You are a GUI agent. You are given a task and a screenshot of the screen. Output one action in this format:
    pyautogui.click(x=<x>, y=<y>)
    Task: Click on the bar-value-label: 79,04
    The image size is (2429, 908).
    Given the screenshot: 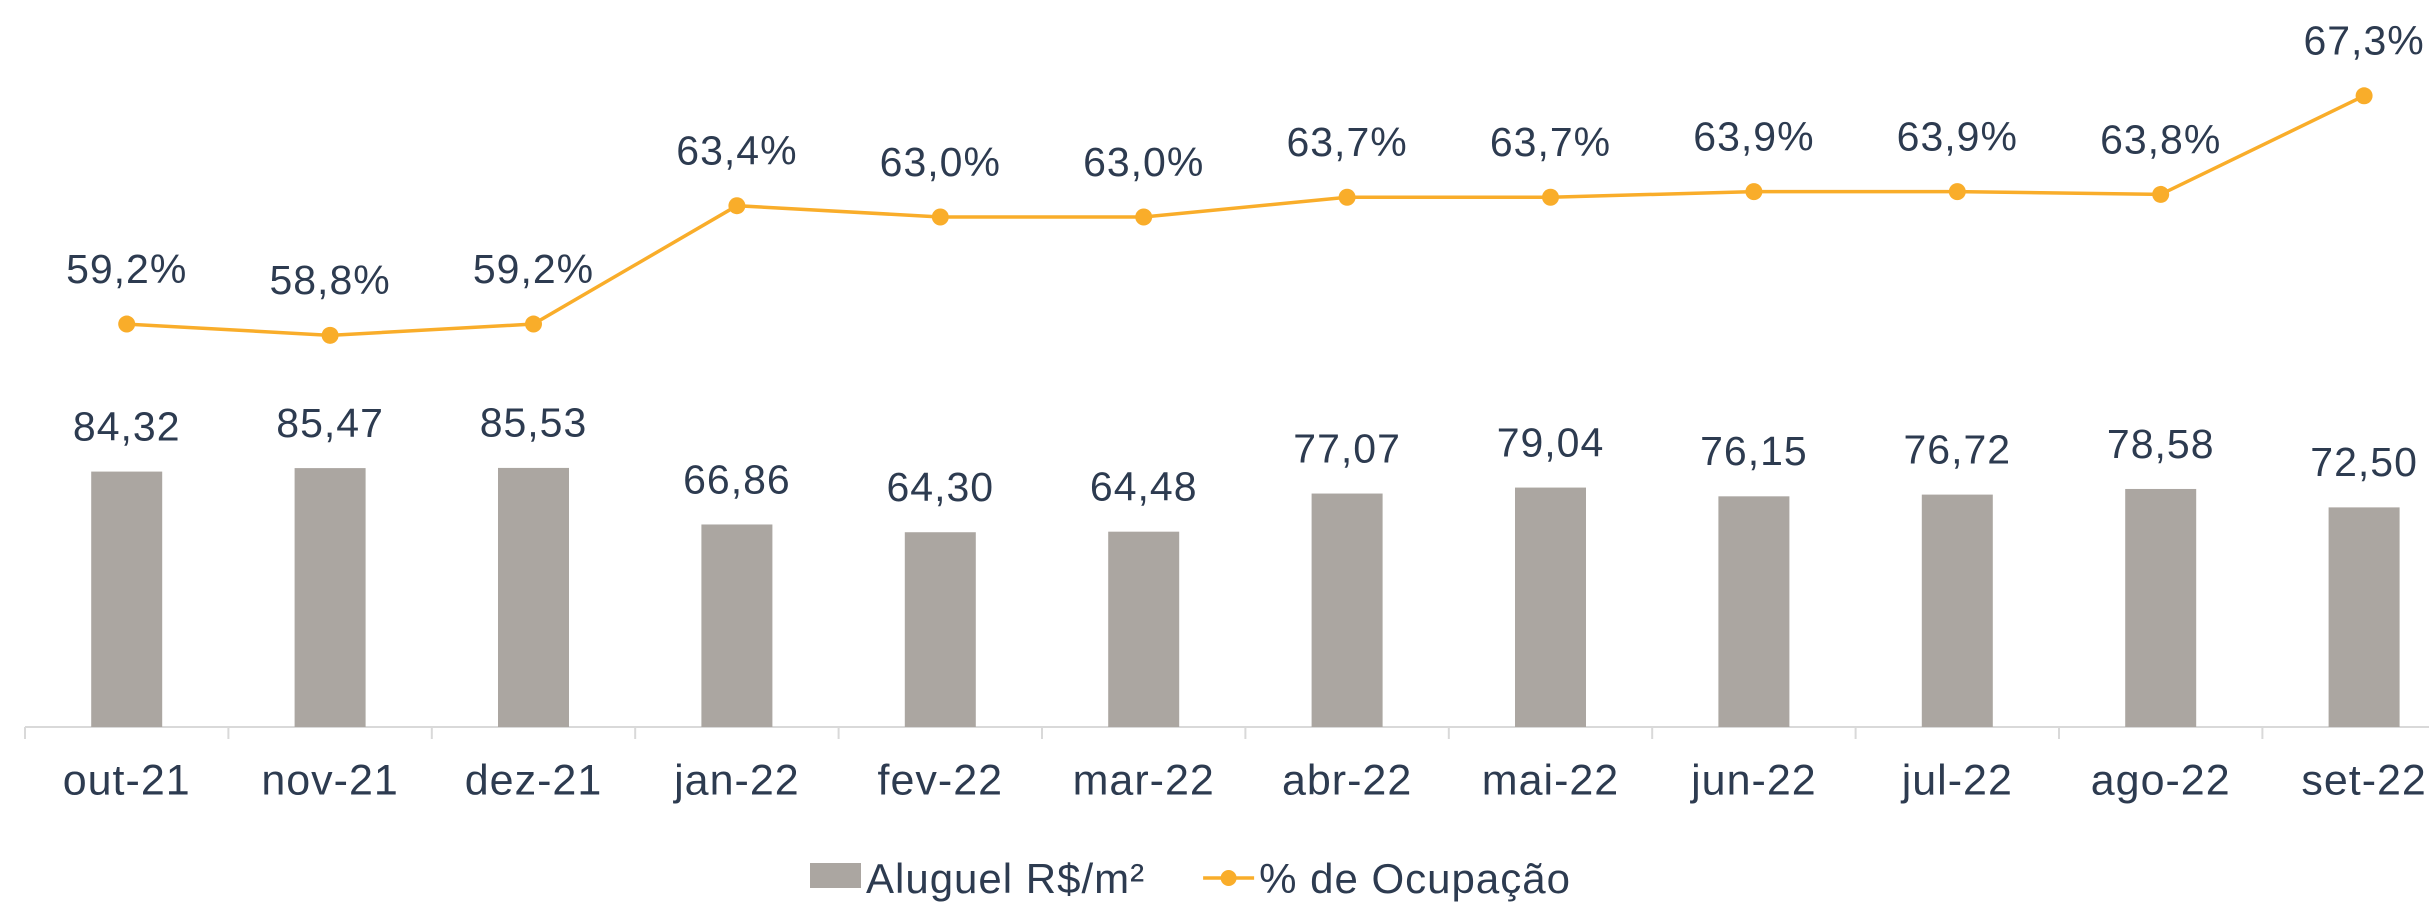 What is the action you would take?
    pyautogui.click(x=1551, y=442)
    